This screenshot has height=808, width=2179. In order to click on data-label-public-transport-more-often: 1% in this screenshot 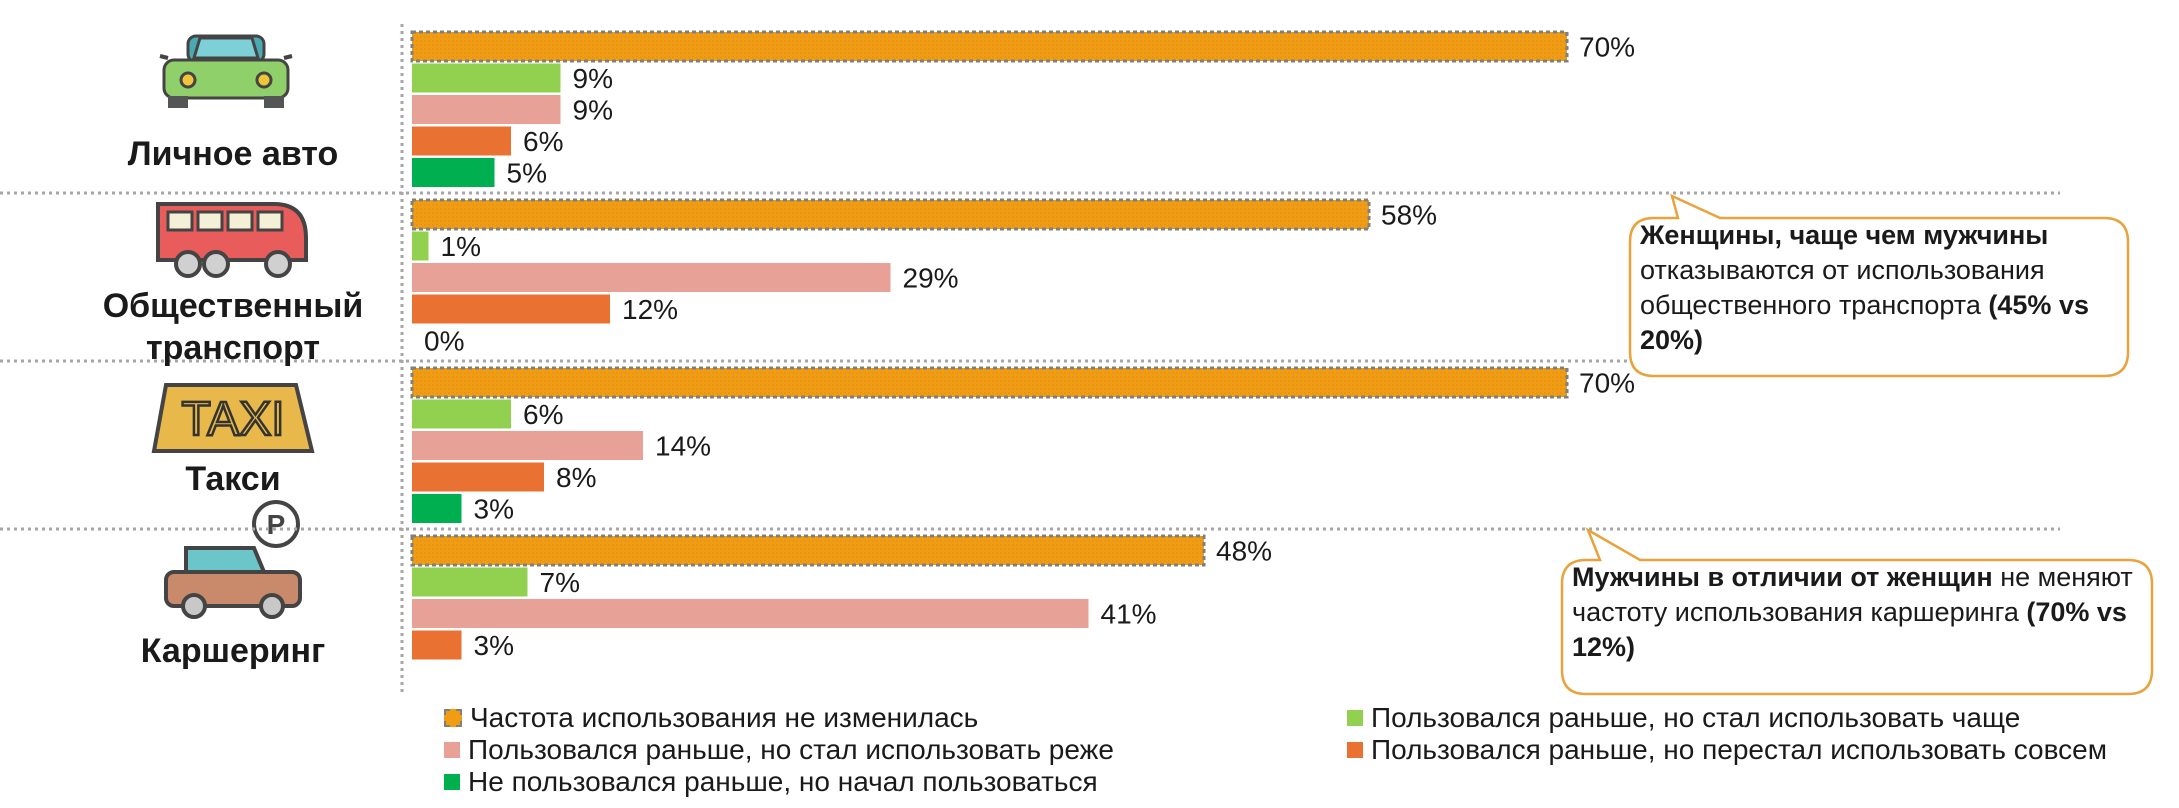, I will do `click(461, 246)`.